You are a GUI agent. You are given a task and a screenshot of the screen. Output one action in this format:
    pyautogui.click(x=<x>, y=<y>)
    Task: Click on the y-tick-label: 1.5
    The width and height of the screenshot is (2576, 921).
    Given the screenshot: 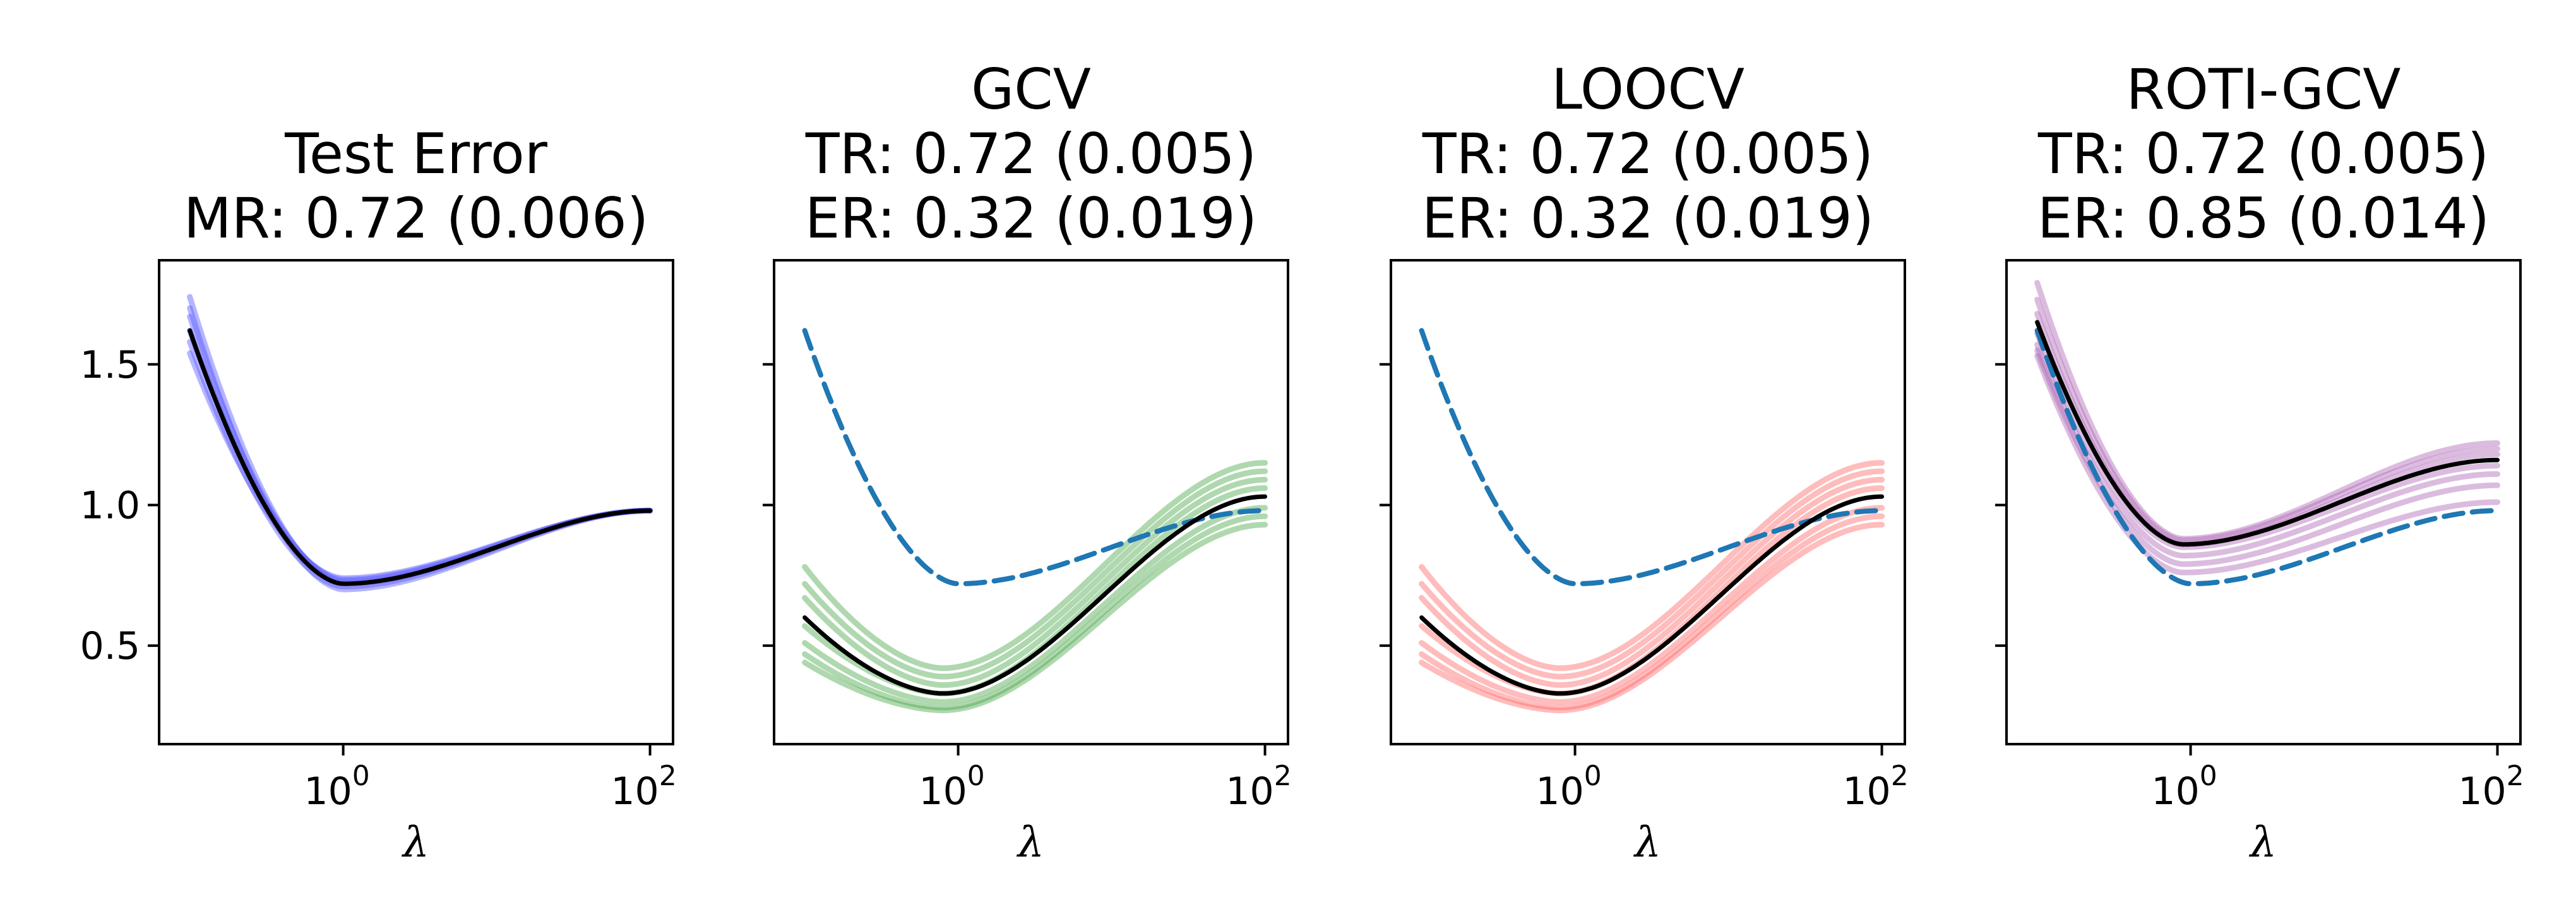 What is the action you would take?
    pyautogui.click(x=110, y=365)
    